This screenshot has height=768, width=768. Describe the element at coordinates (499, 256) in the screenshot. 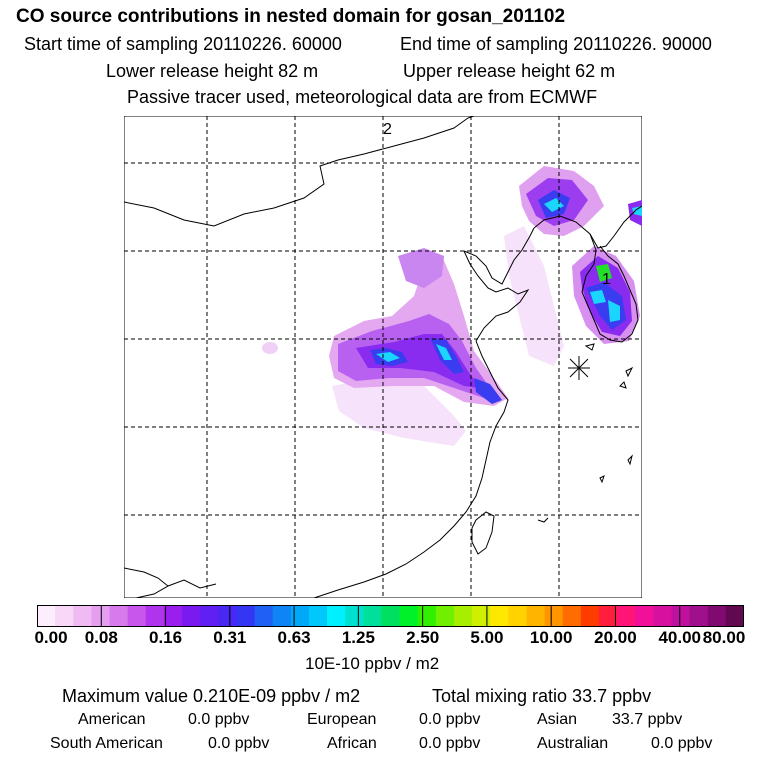

I see `coast-bohai` at that location.